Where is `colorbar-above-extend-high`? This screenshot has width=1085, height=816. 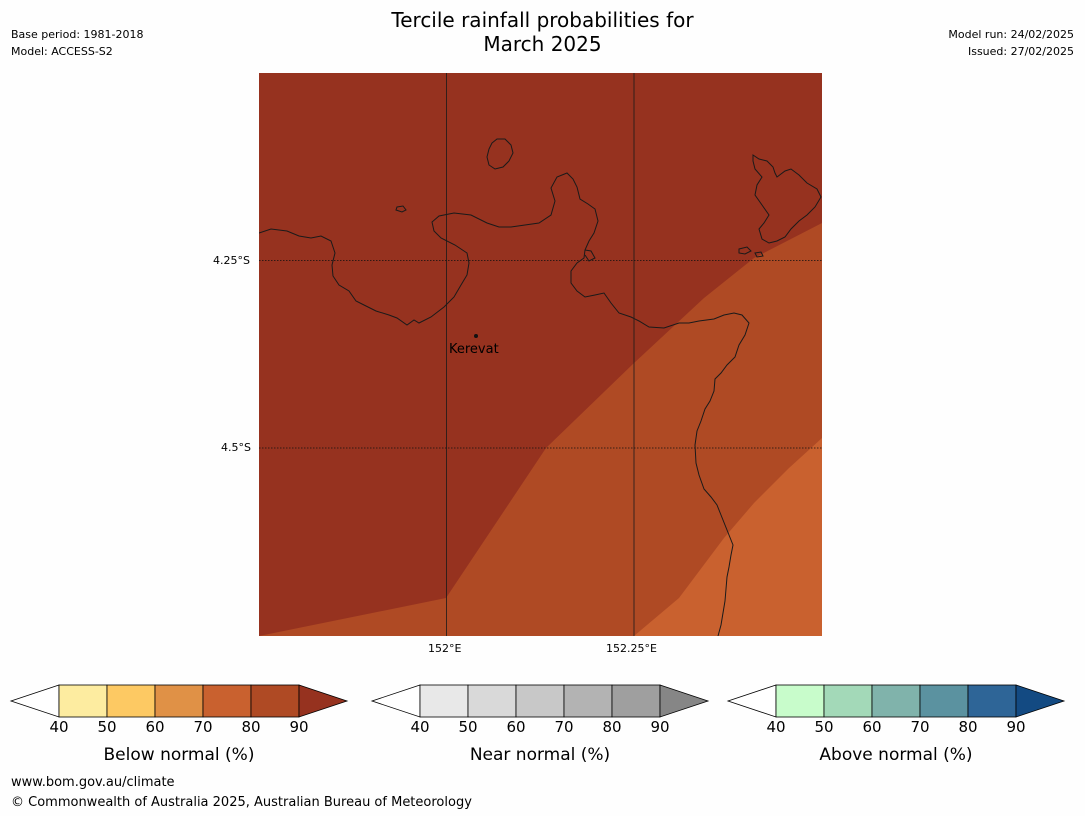
colorbar-above-extend-high is located at coordinates (1040, 701).